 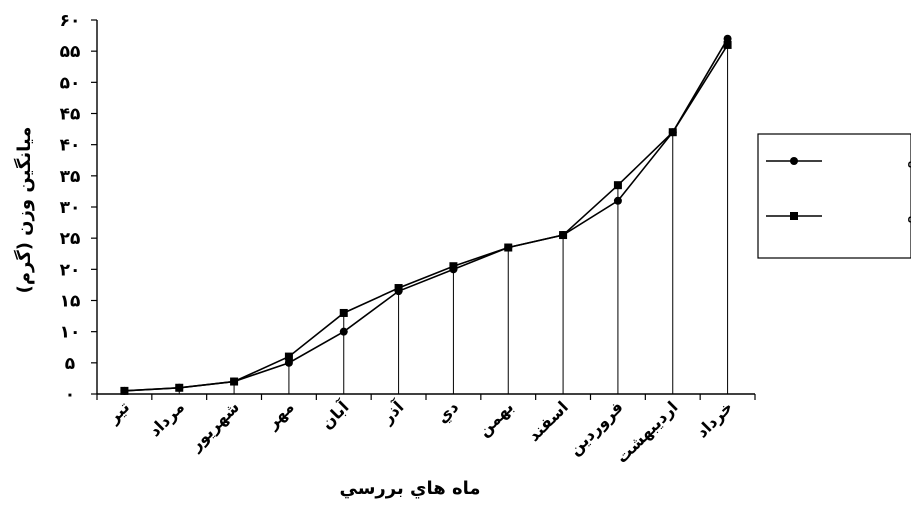 What do you see at coordinates (70, 364) in the screenshot?
I see `y-tick-label: ۵` at bounding box center [70, 364].